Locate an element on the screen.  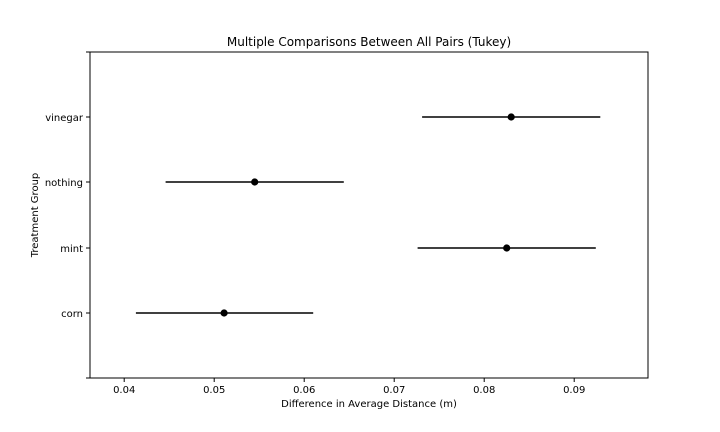
y-axis-label: Treatment Group is located at coordinates (35, 216).